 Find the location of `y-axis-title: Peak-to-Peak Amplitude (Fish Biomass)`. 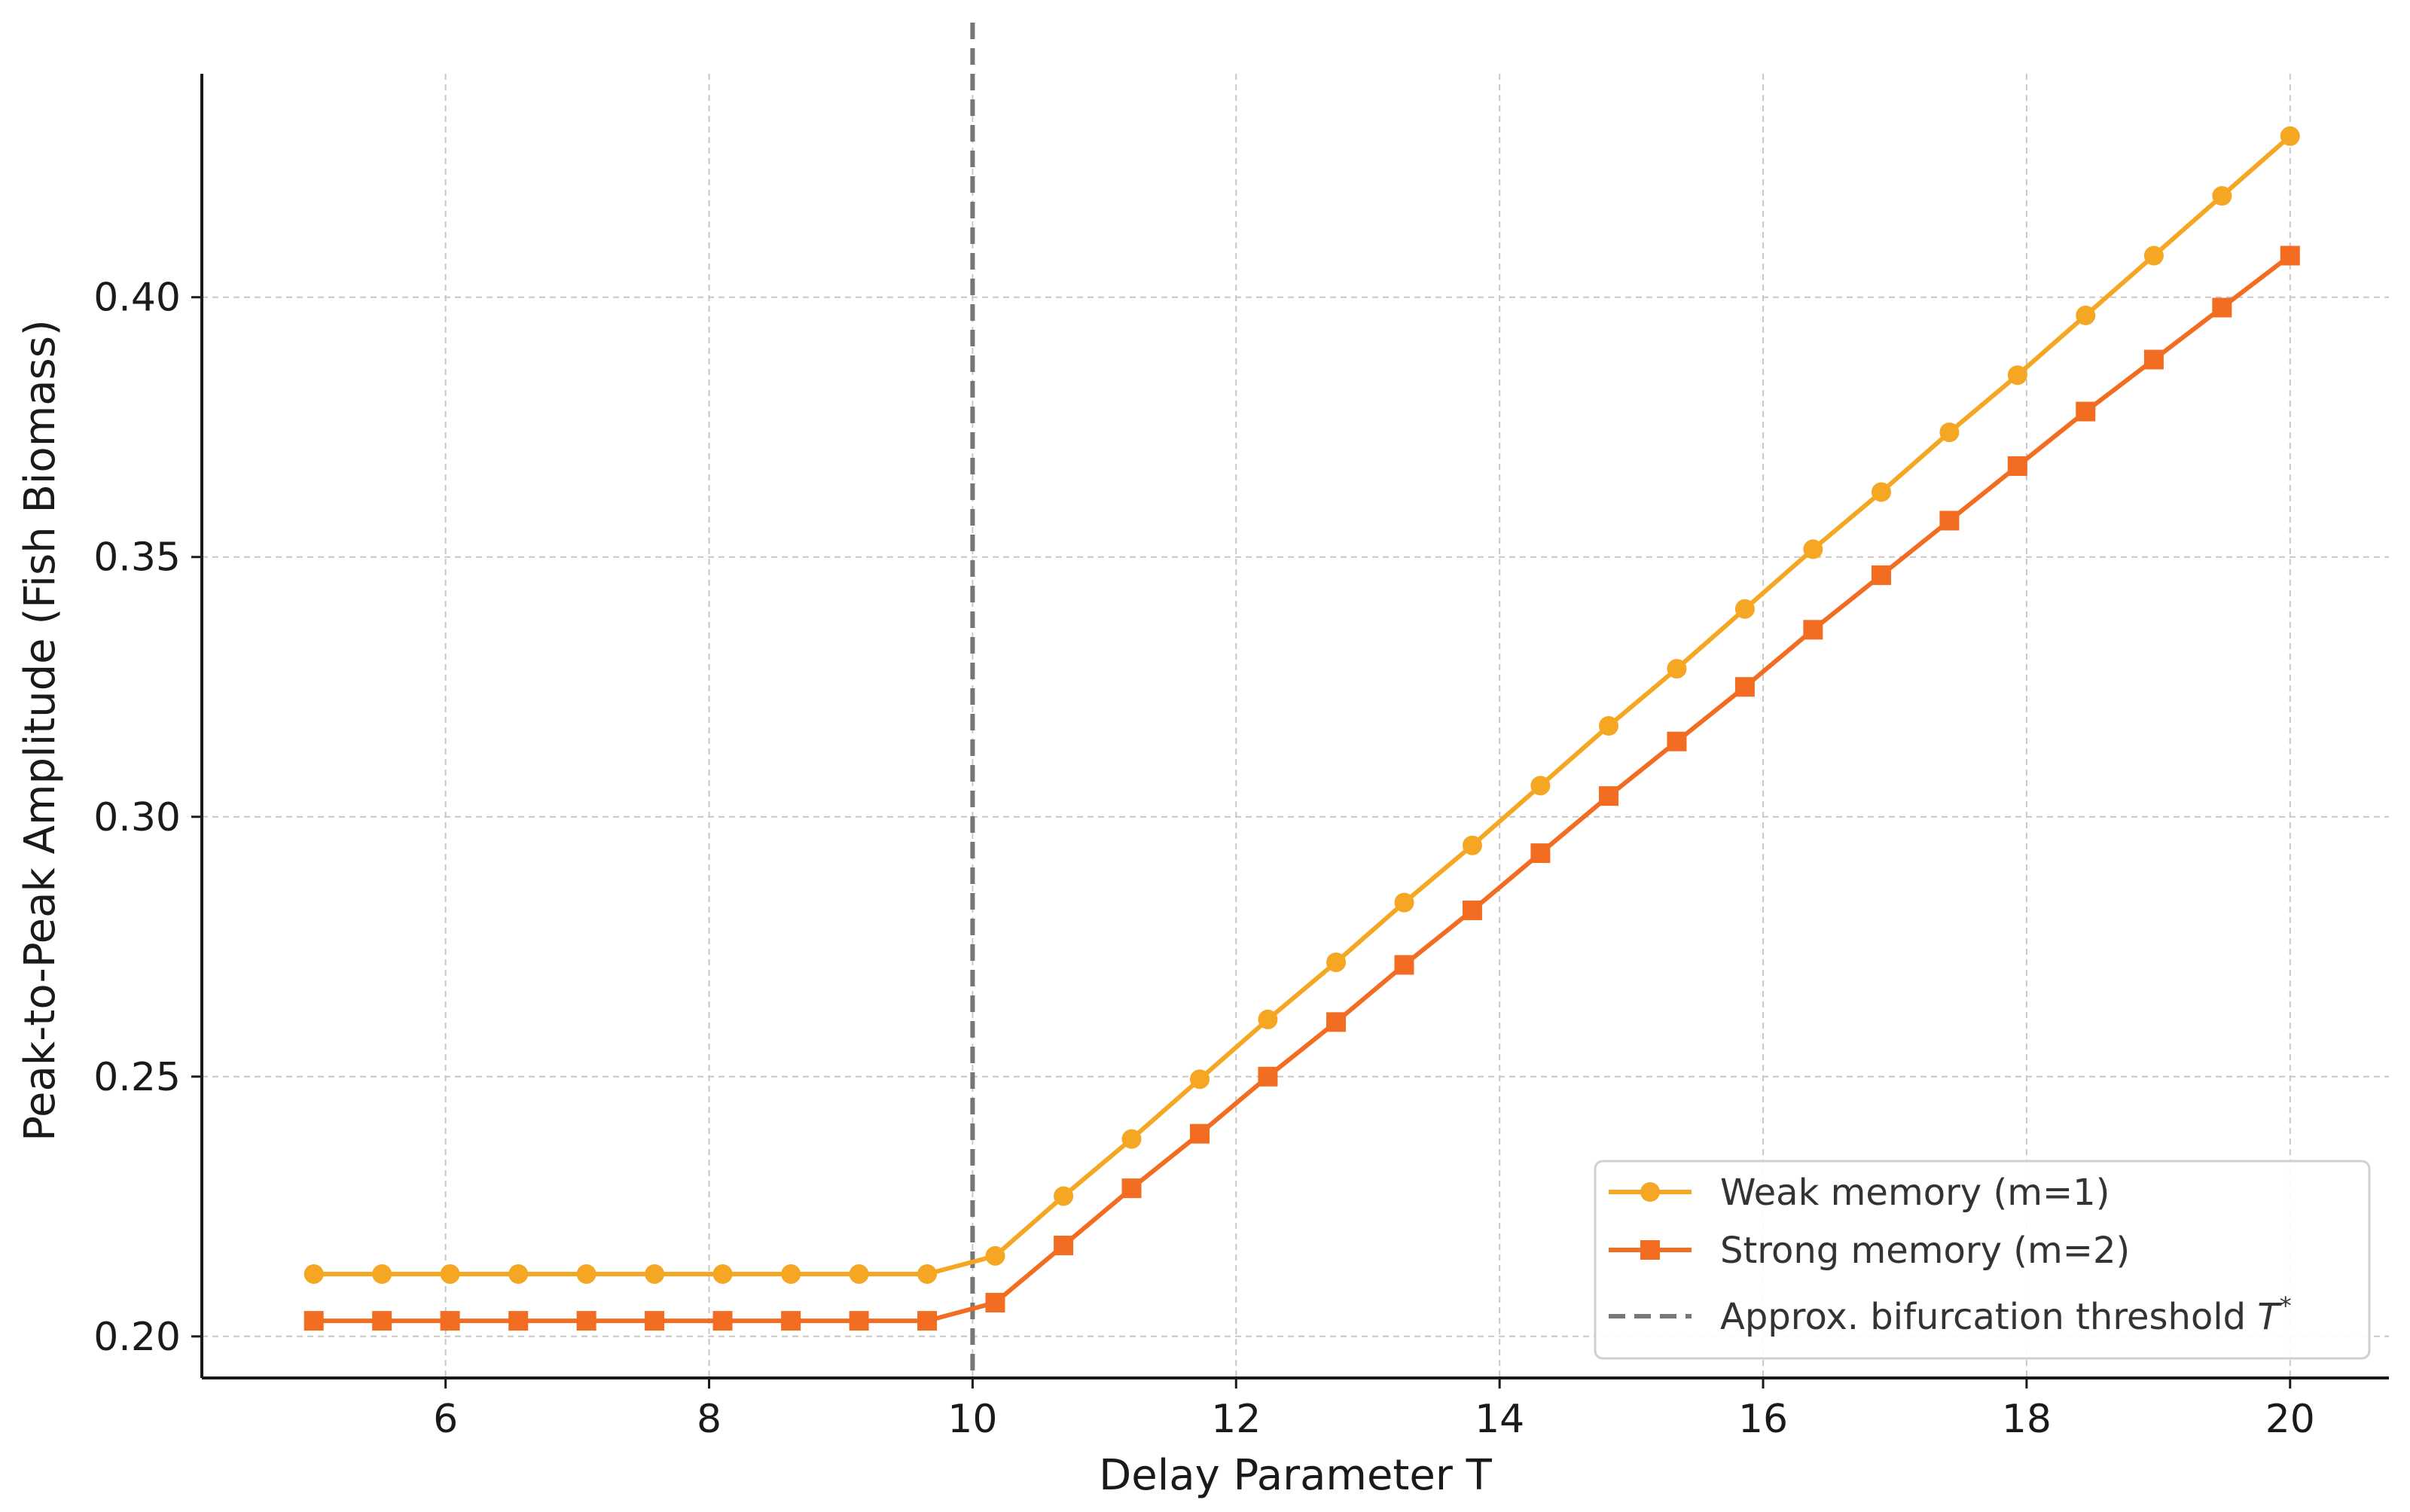

y-axis-title: Peak-to-Peak Amplitude (Fish Biomass) is located at coordinates (40, 731).